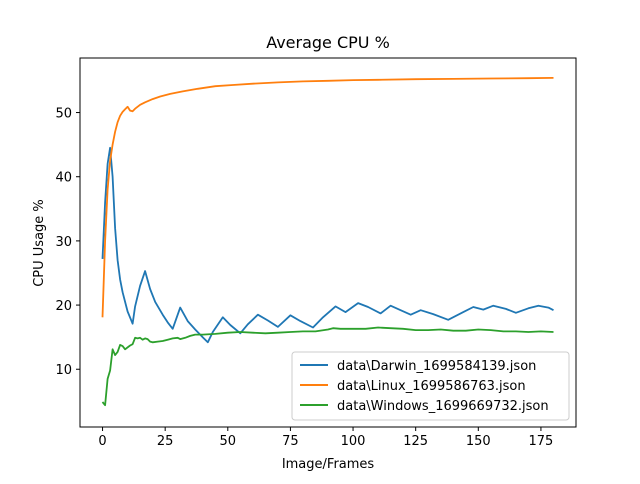  Describe the element at coordinates (228, 441) in the screenshot. I see `x-tick-label: 50` at that location.